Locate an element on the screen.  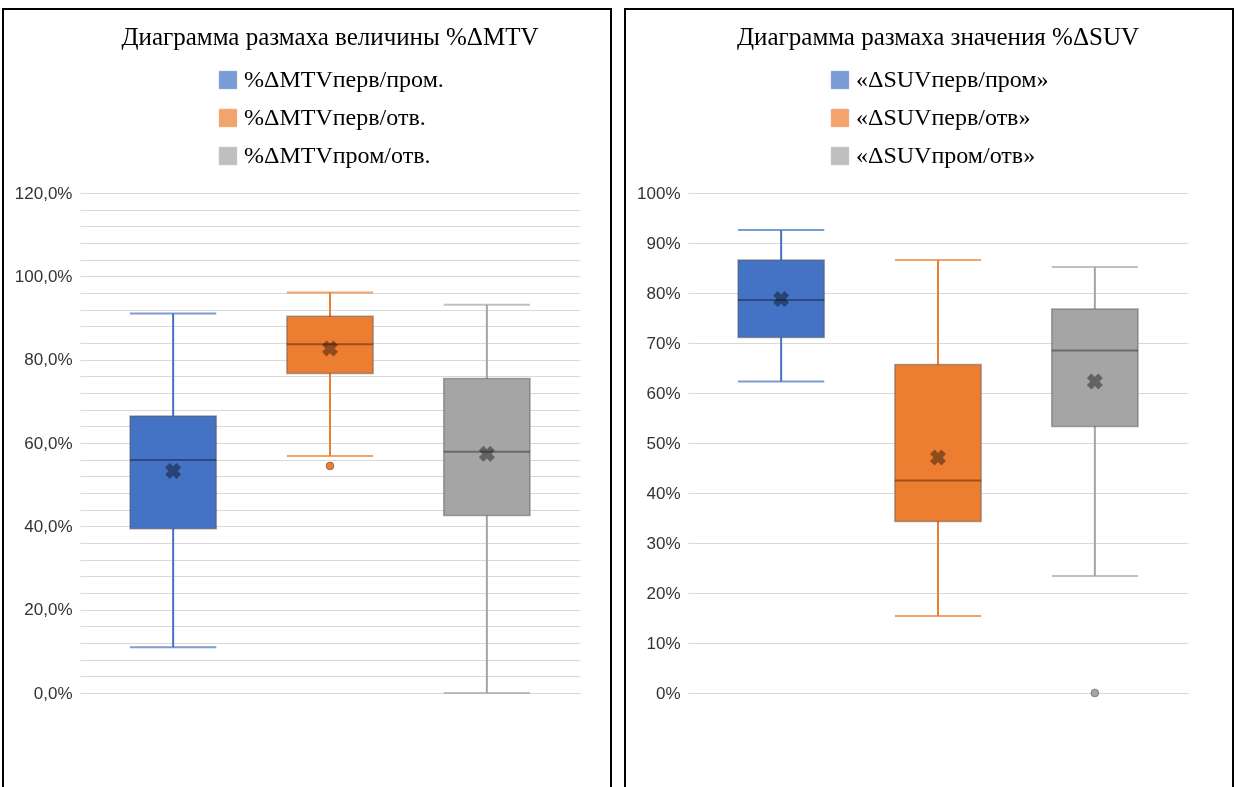
y-tick-label: 60% is located at coordinates (663, 393).